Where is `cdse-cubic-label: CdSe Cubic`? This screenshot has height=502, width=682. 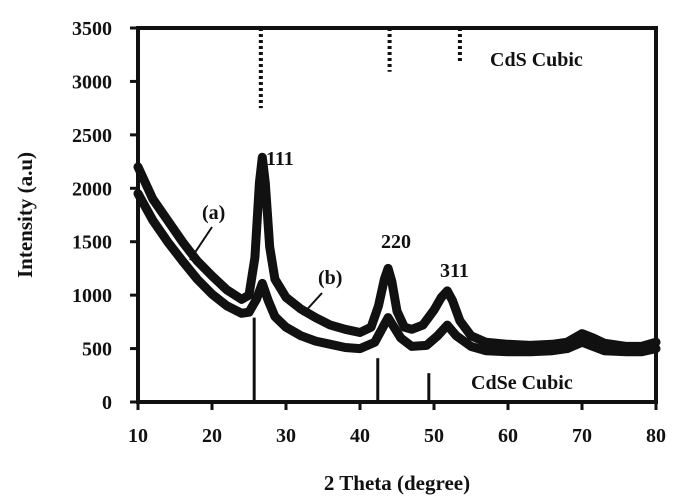 cdse-cubic-label: CdSe Cubic is located at coordinates (522, 383).